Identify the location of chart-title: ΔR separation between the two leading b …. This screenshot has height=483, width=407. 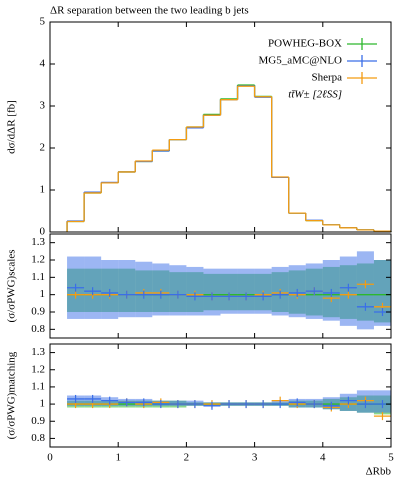
(149, 11).